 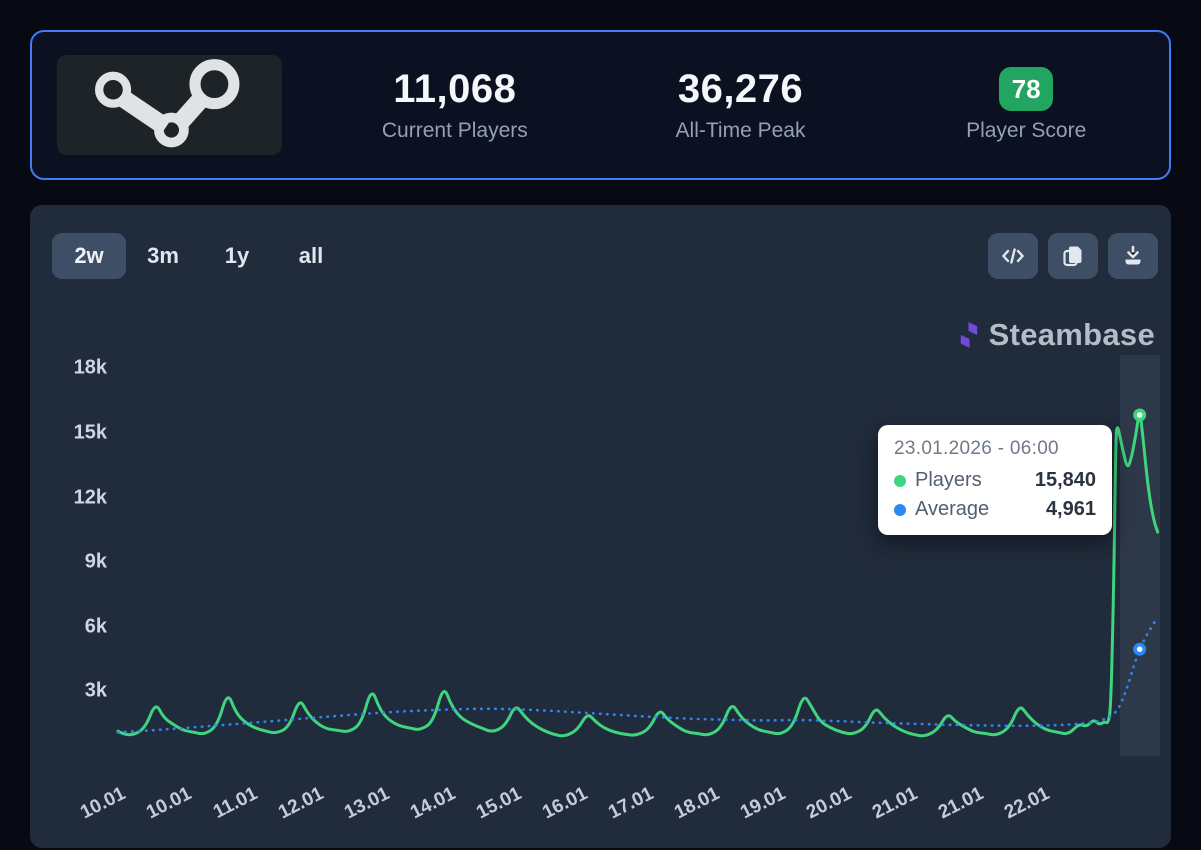 I want to click on tooltip-average-label: Average, so click(x=952, y=509).